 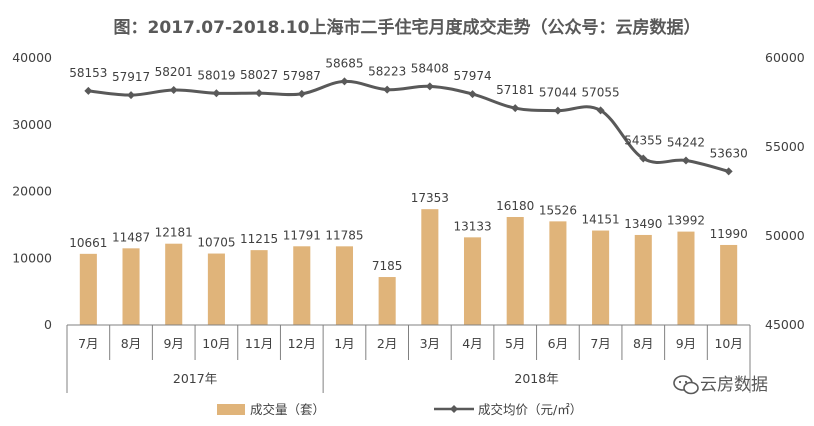 What do you see at coordinates (216, 75) in the screenshot?
I see `line-data-label: 58019` at bounding box center [216, 75].